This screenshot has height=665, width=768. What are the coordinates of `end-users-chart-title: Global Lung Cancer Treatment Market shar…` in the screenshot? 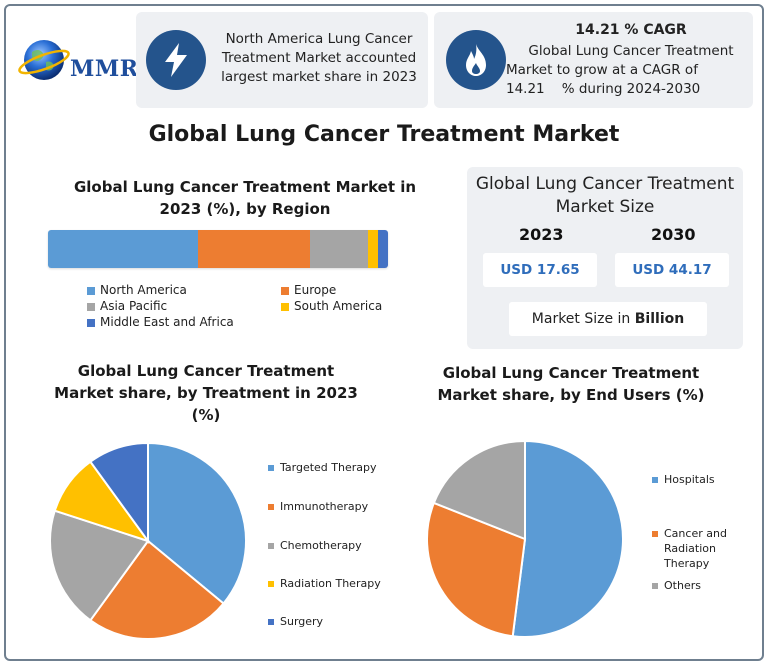 It's located at (571, 384).